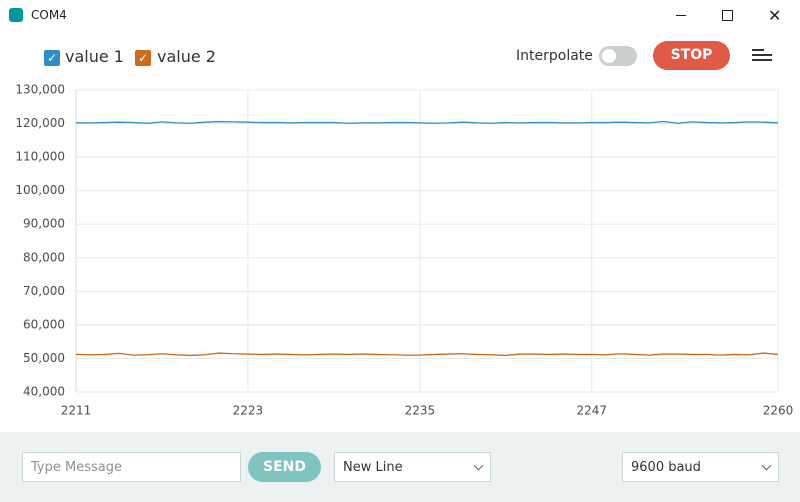 The height and width of the screenshot is (502, 800). What do you see at coordinates (76, 411) in the screenshot?
I see `x-tick-label: 2211` at bounding box center [76, 411].